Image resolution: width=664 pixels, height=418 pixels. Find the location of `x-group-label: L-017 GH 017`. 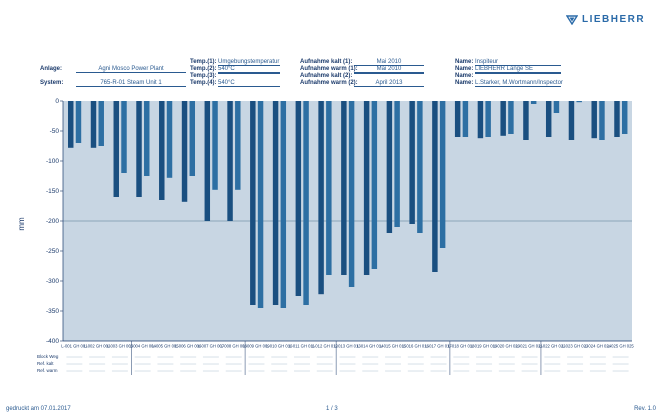

x-group-label: L-017 GH 017 is located at coordinates (438, 346).